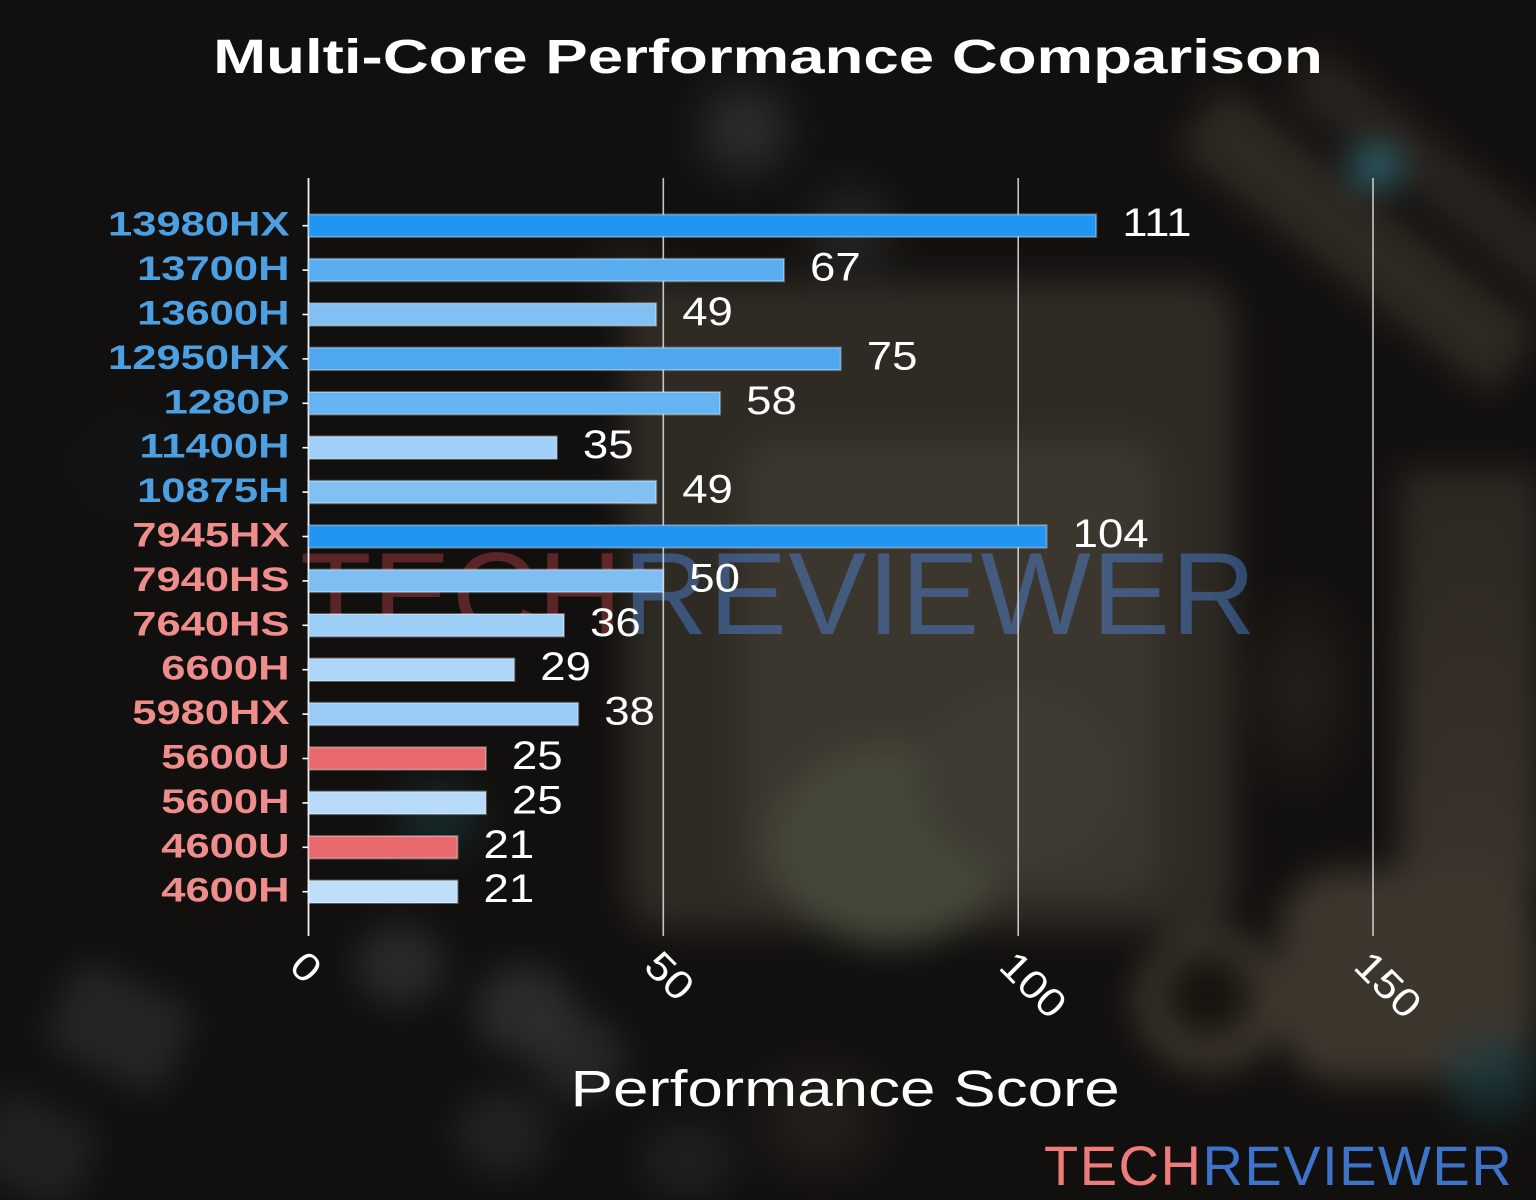  What do you see at coordinates (615, 622) in the screenshot?
I see `svg-text: 36` at bounding box center [615, 622].